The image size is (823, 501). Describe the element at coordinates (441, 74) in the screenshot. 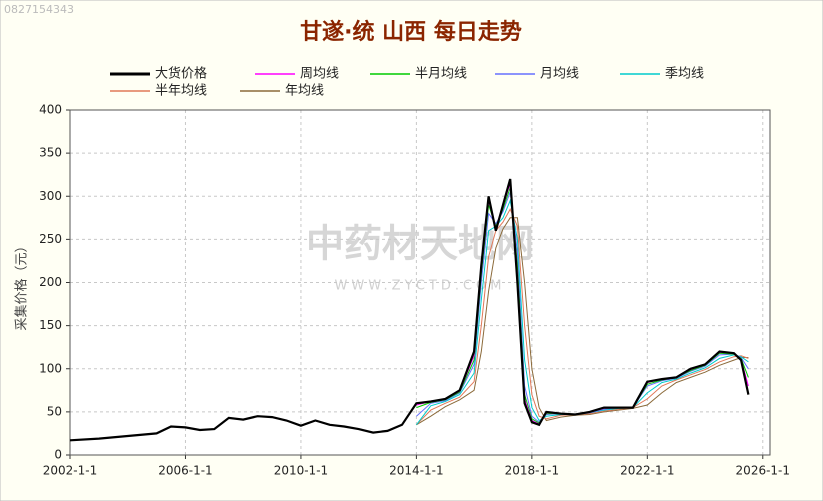

I see `legend-label: 半月均线` at that location.